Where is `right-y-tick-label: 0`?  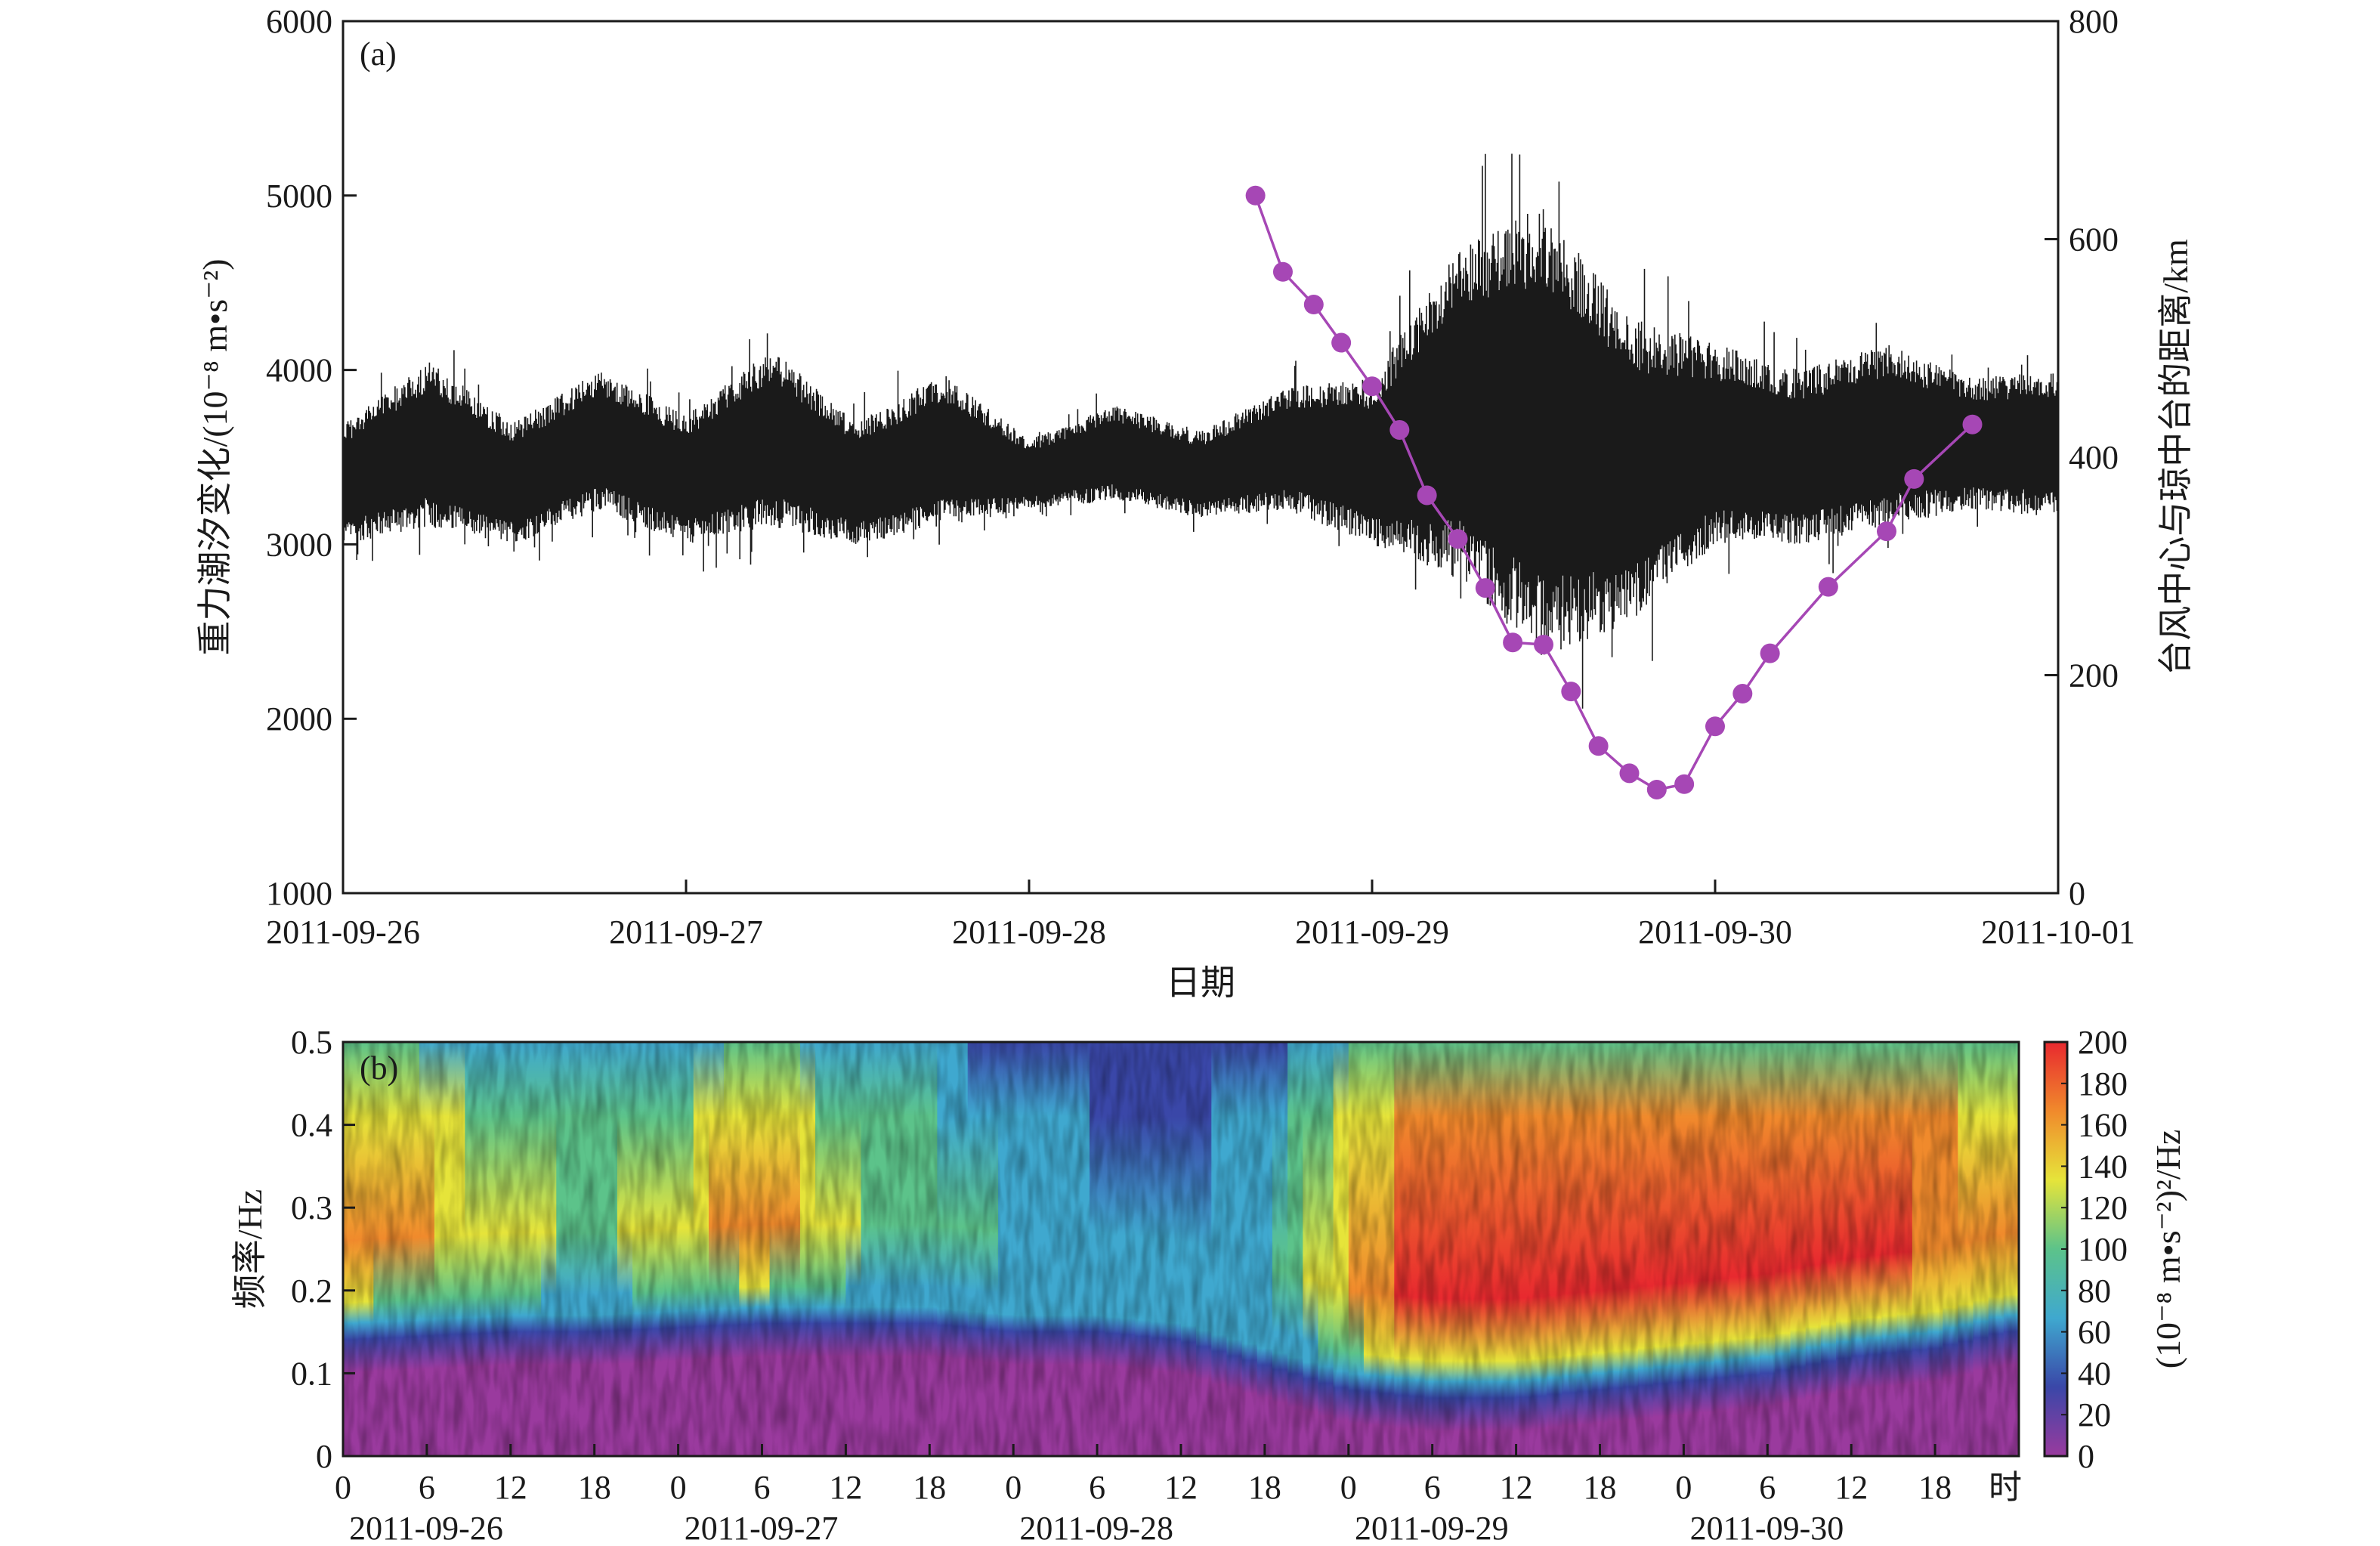 right-y-tick-label: 0 is located at coordinates (2077, 893).